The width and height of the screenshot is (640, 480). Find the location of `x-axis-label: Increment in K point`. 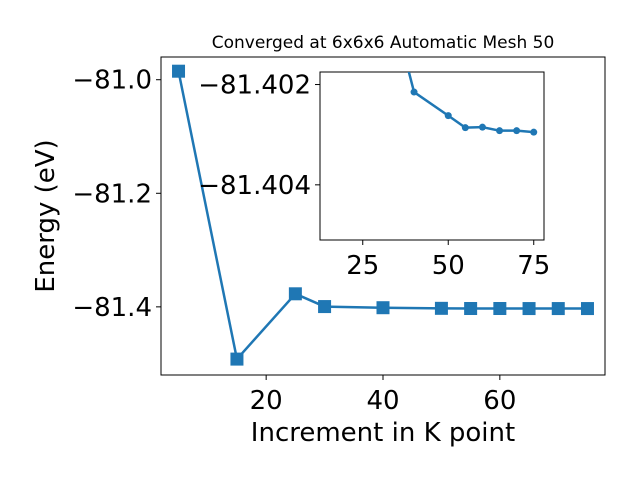

x-axis-label: Increment in K point is located at coordinates (383, 433).